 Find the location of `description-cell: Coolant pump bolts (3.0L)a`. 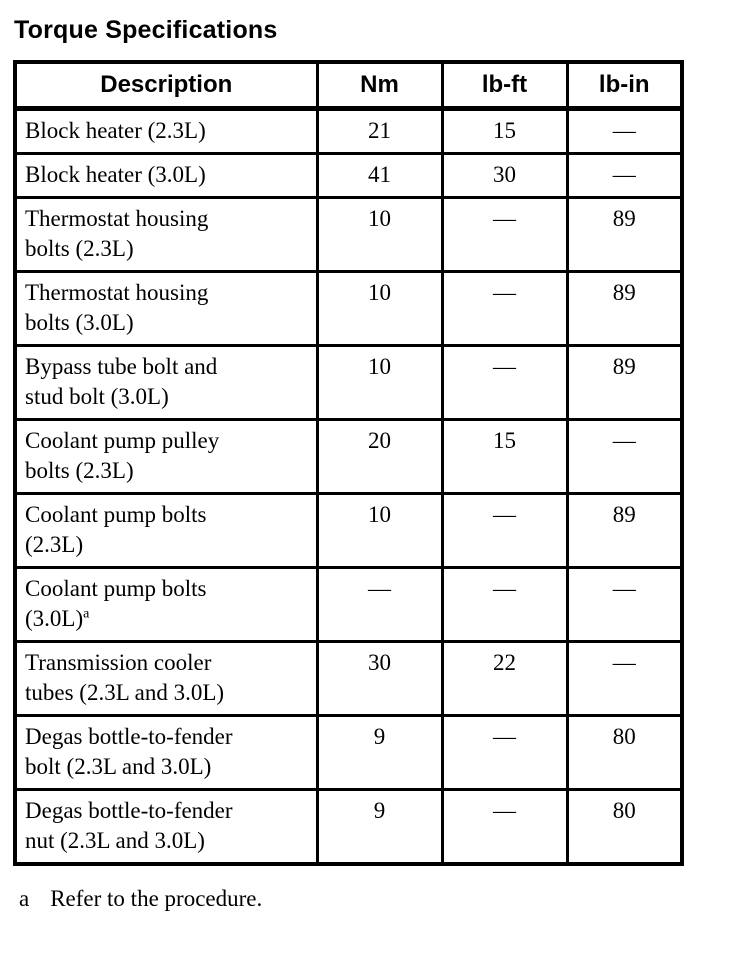

description-cell: Coolant pump bolts (3.0L)a is located at coordinates (166, 604).